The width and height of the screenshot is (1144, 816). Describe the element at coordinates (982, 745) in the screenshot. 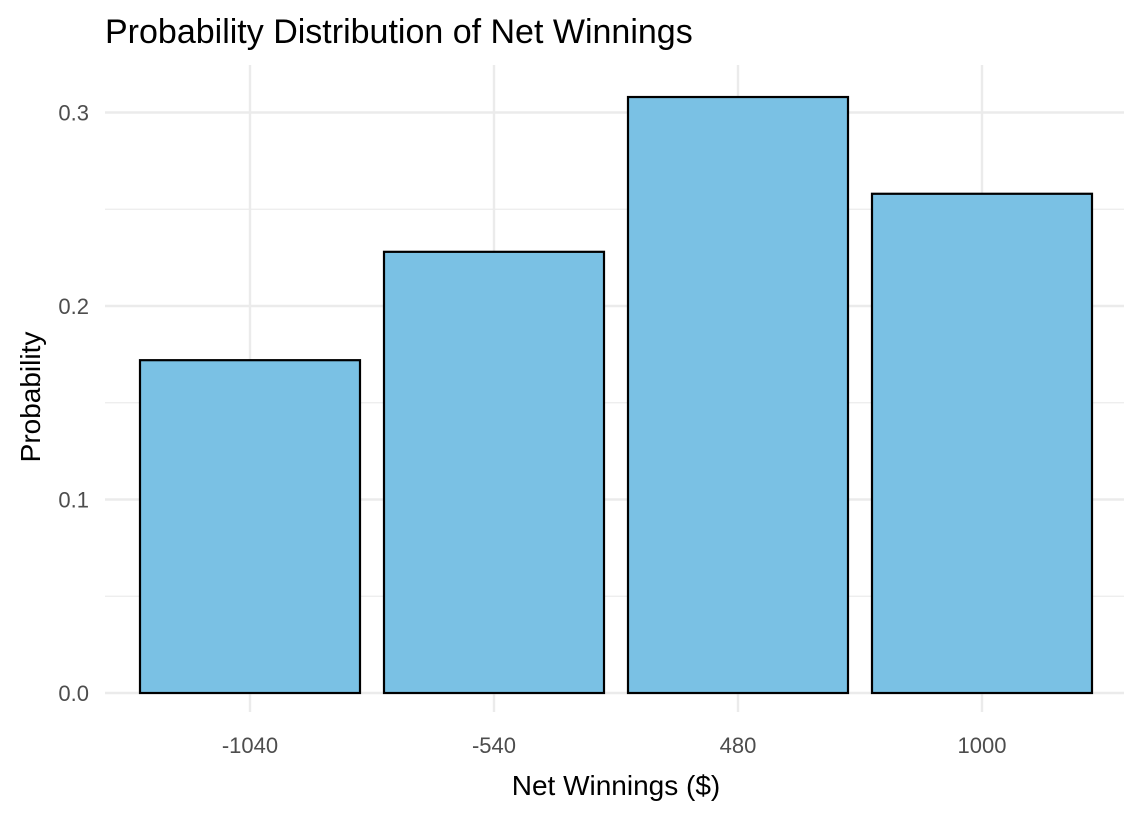

I see `x-tick-label: 1000` at that location.